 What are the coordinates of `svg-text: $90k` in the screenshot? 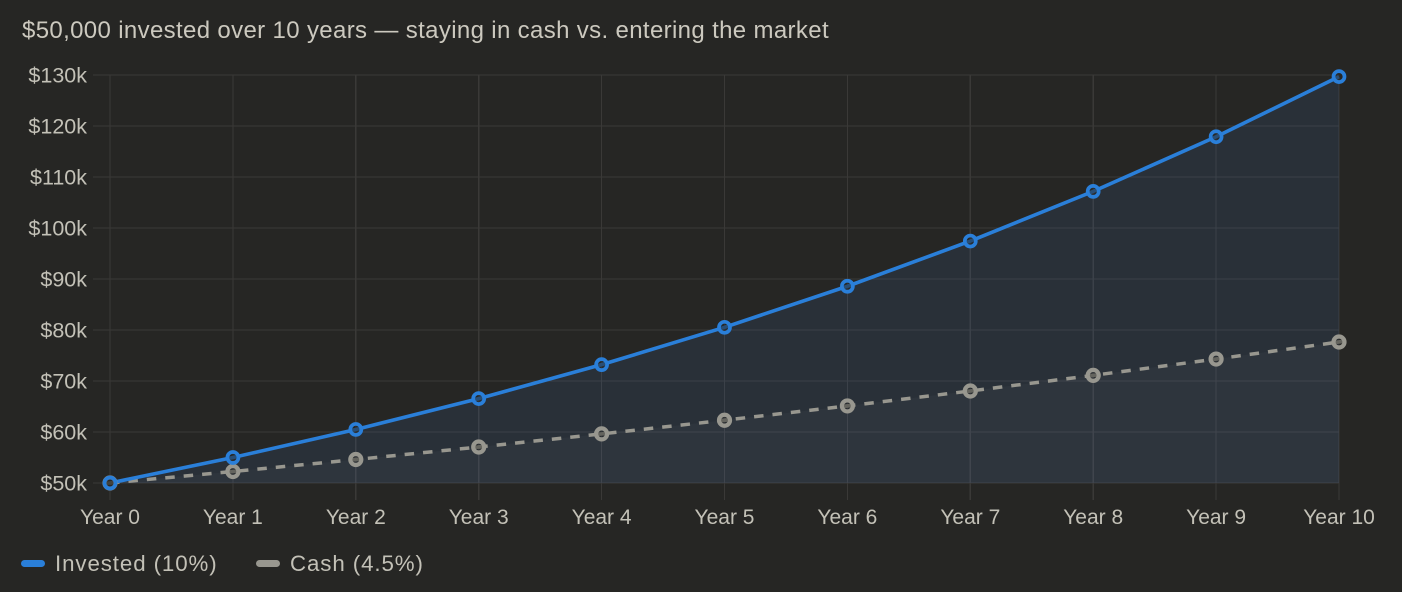 It's located at (63, 280).